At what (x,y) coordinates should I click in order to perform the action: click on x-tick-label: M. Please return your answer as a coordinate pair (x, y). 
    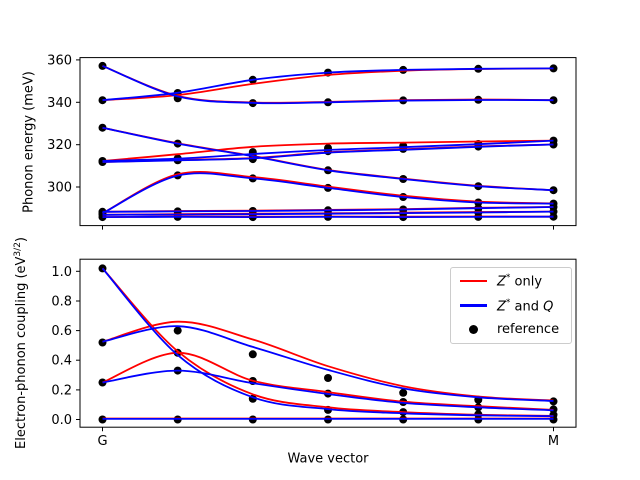
    Looking at the image, I should click on (553, 441).